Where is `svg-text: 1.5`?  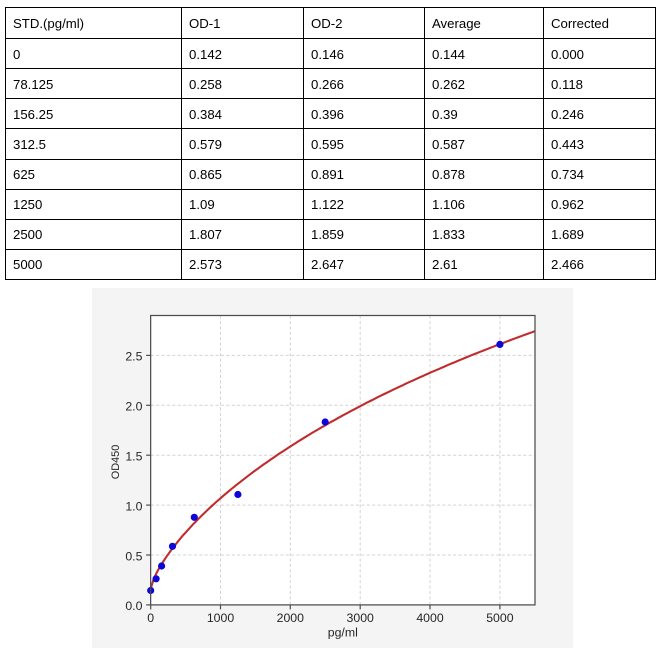 svg-text: 1.5 is located at coordinates (133, 456).